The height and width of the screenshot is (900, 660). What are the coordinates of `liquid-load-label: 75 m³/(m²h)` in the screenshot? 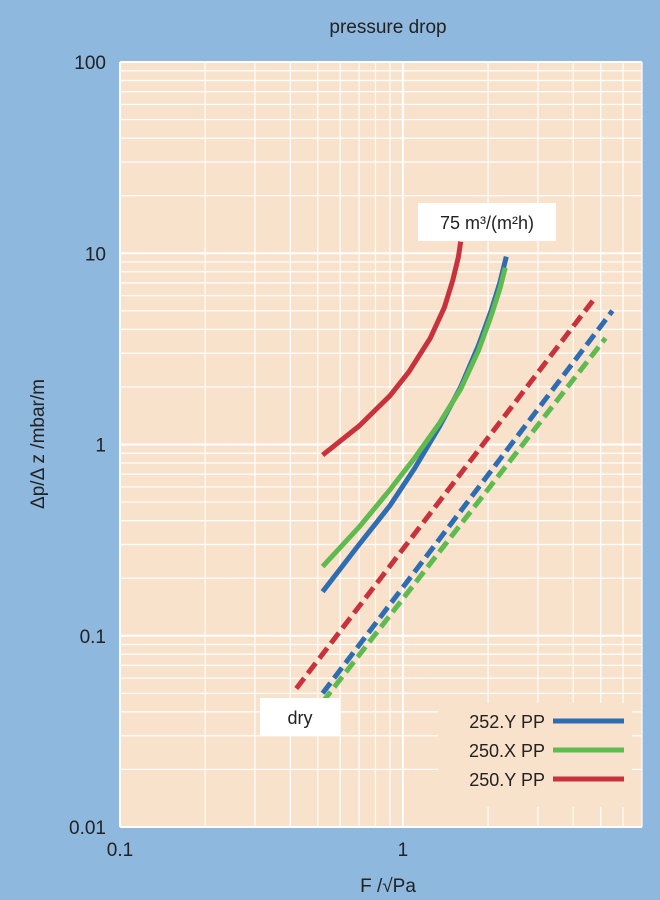 It's located at (487, 223).